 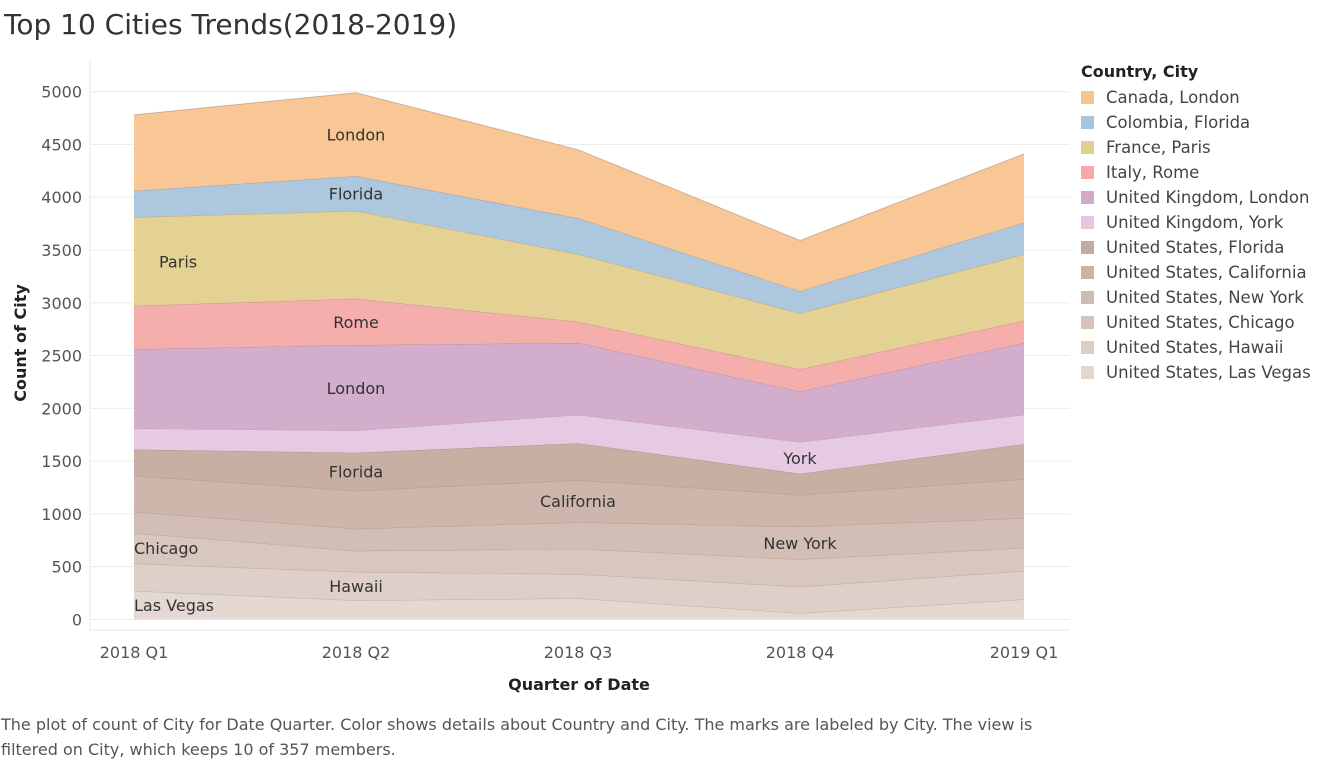 I want to click on legend-label: Canada, London, so click(x=1173, y=97).